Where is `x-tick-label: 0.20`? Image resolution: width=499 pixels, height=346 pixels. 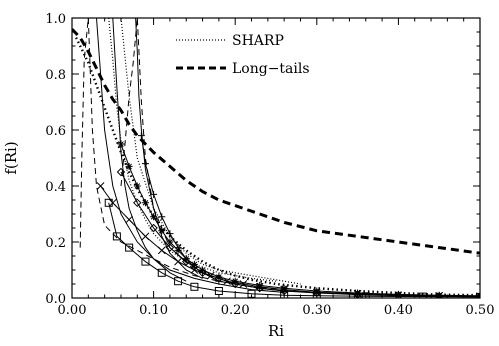 x-tick-label: 0.20 is located at coordinates (235, 310).